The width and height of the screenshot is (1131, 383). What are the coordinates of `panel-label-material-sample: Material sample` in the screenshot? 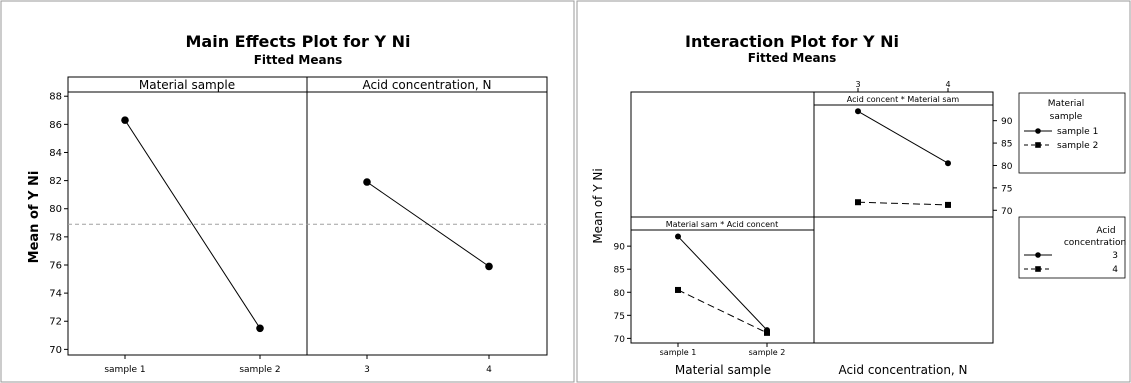 It's located at (187, 85).